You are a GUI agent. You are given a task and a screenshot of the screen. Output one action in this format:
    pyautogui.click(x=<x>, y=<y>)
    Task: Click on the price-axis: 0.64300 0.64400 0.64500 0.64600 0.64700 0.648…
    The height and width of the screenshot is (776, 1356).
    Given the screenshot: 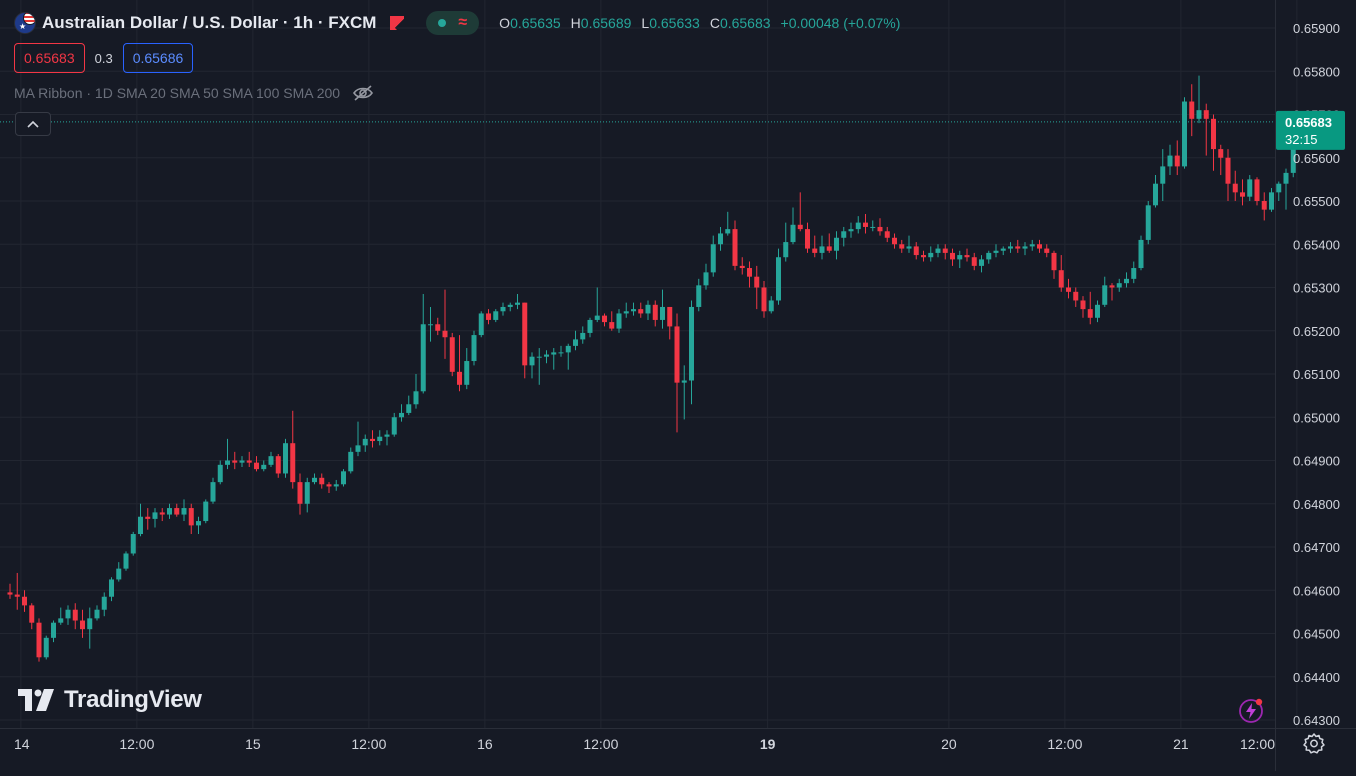 What is the action you would take?
    pyautogui.click(x=1316, y=374)
    